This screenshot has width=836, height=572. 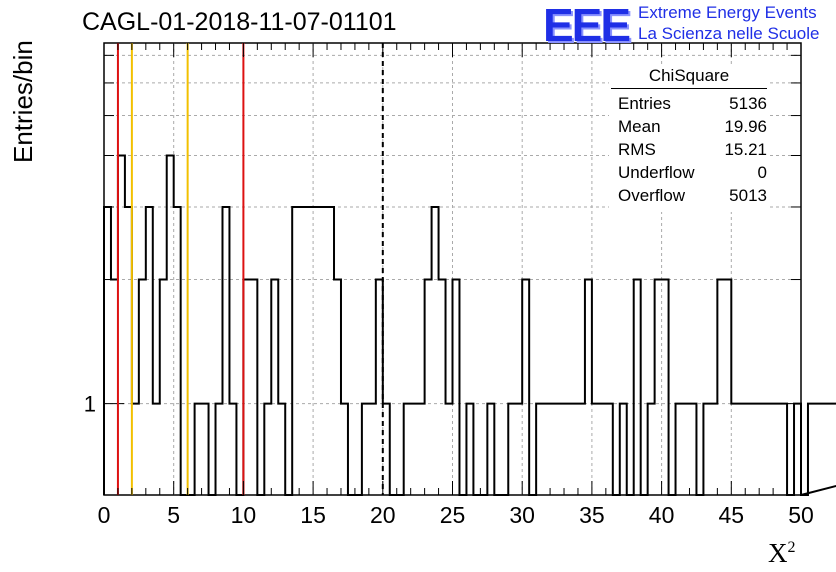 What do you see at coordinates (637, 149) in the screenshot?
I see `stat-label: RMS` at bounding box center [637, 149].